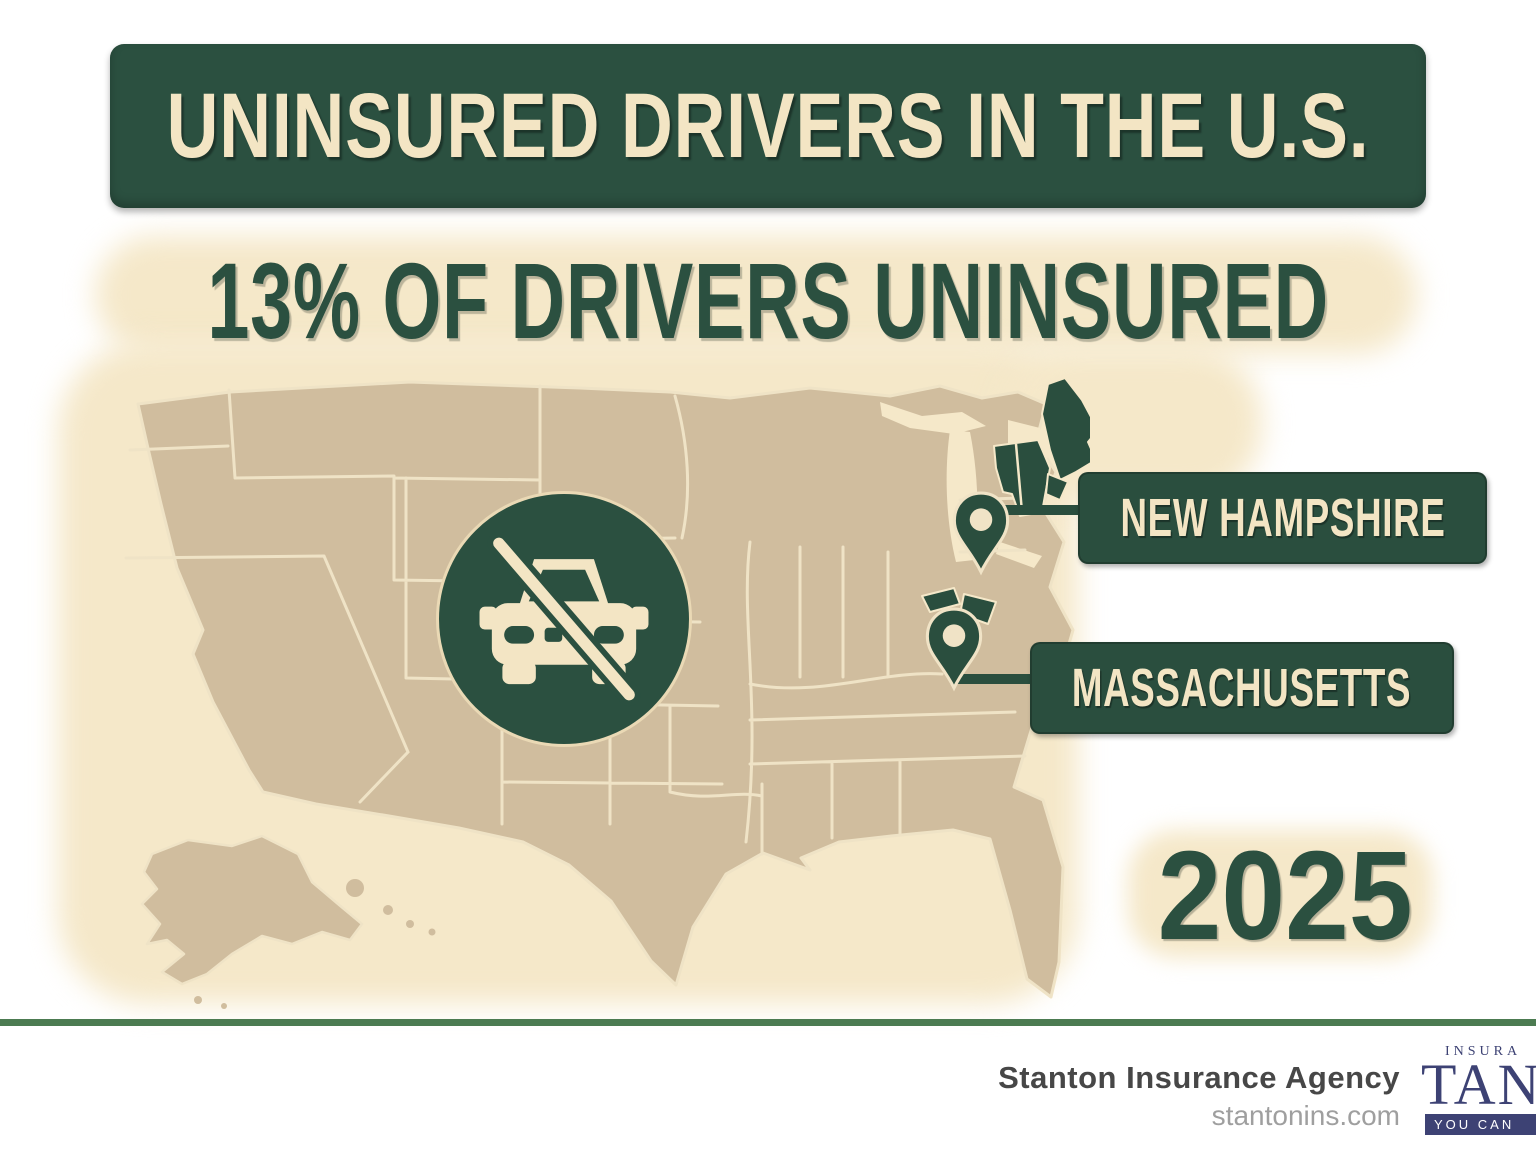 This screenshot has width=1536, height=1154. Describe the element at coordinates (768, 1022) in the screenshot. I see `footer-divider` at that location.